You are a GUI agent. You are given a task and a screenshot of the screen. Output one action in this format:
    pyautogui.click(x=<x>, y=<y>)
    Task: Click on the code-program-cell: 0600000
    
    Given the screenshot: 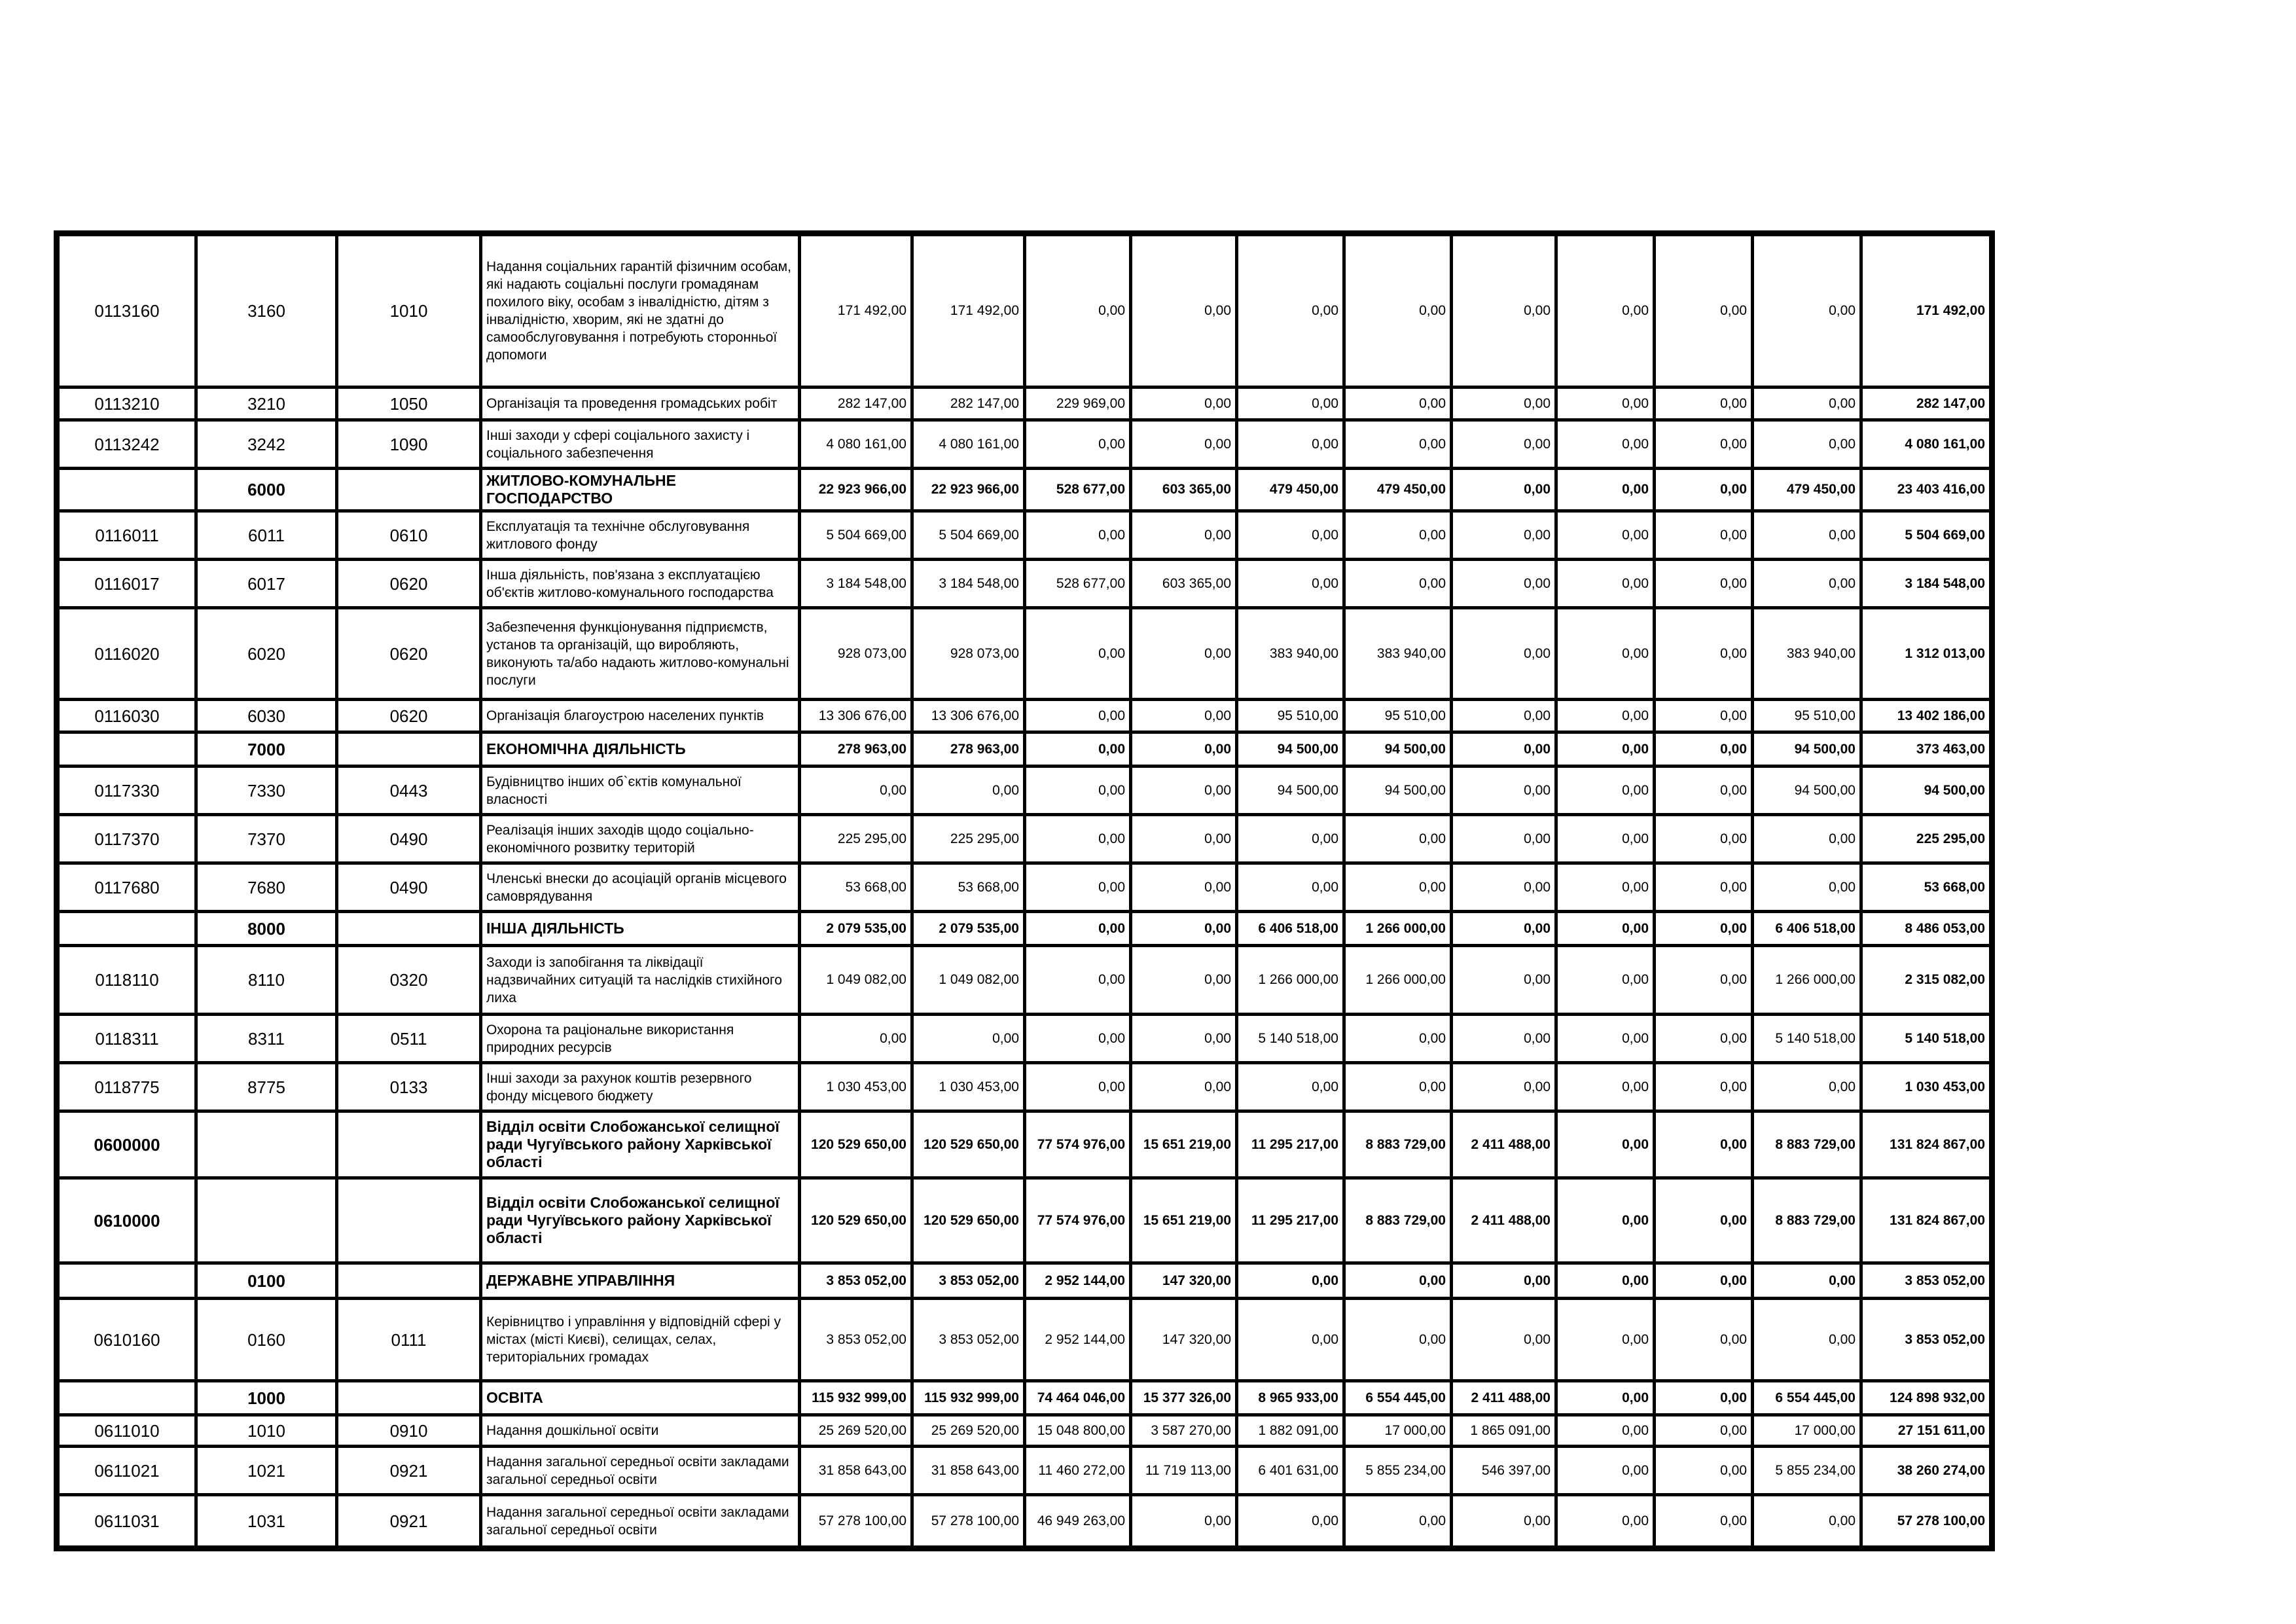 What is the action you would take?
    pyautogui.click(x=127, y=1145)
    